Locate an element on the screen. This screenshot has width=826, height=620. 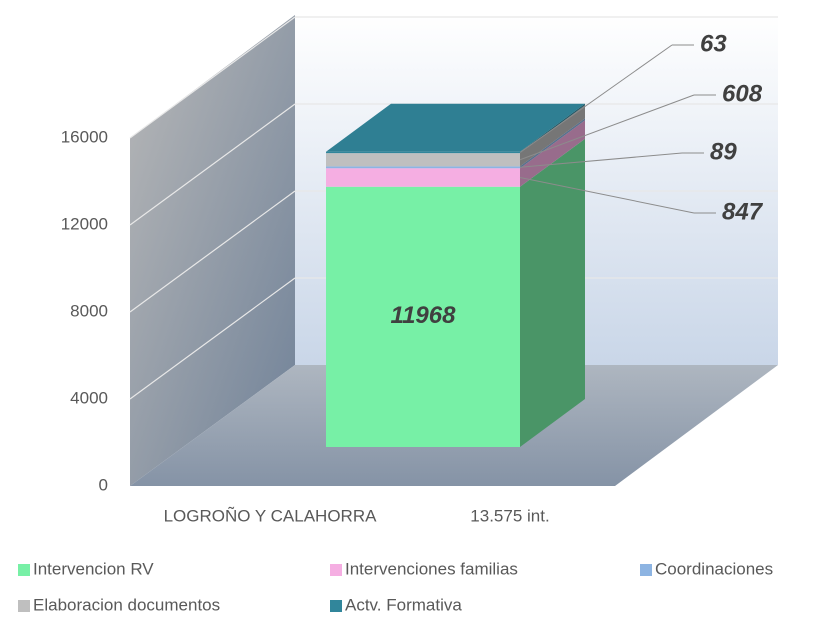
legend-label: Elaboracion documentos is located at coordinates (126, 604).